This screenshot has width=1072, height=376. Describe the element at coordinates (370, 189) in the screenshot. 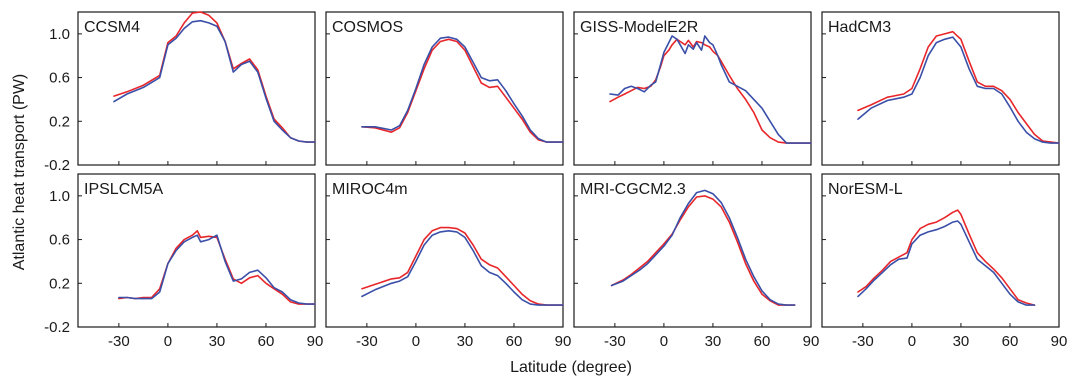

I see `panel-title: MIROC4m` at that location.